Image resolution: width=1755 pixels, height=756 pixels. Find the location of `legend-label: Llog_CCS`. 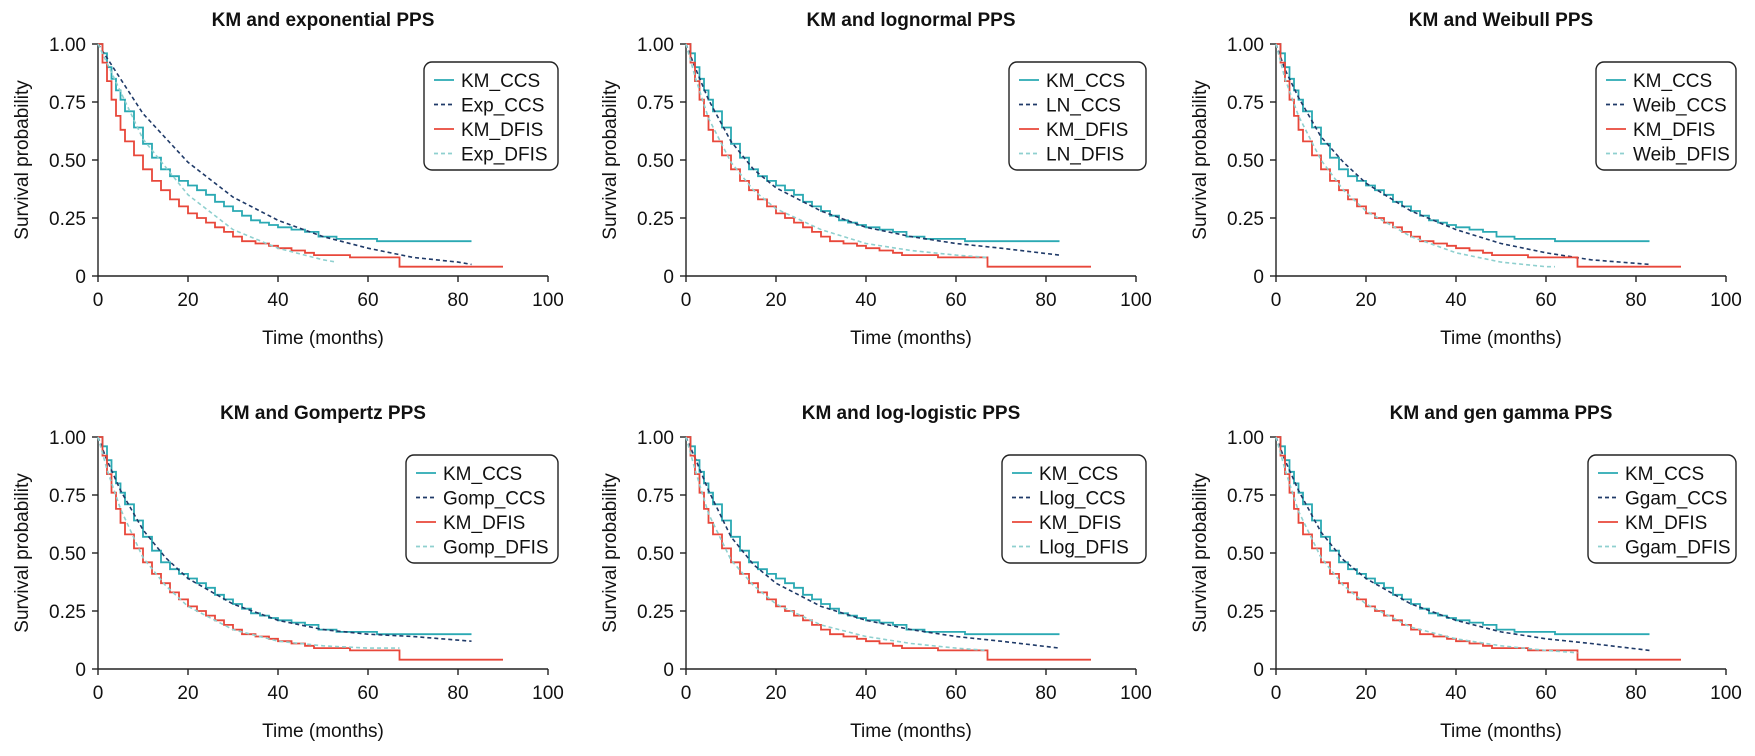

legend-label: Llog_CCS is located at coordinates (1082, 499).